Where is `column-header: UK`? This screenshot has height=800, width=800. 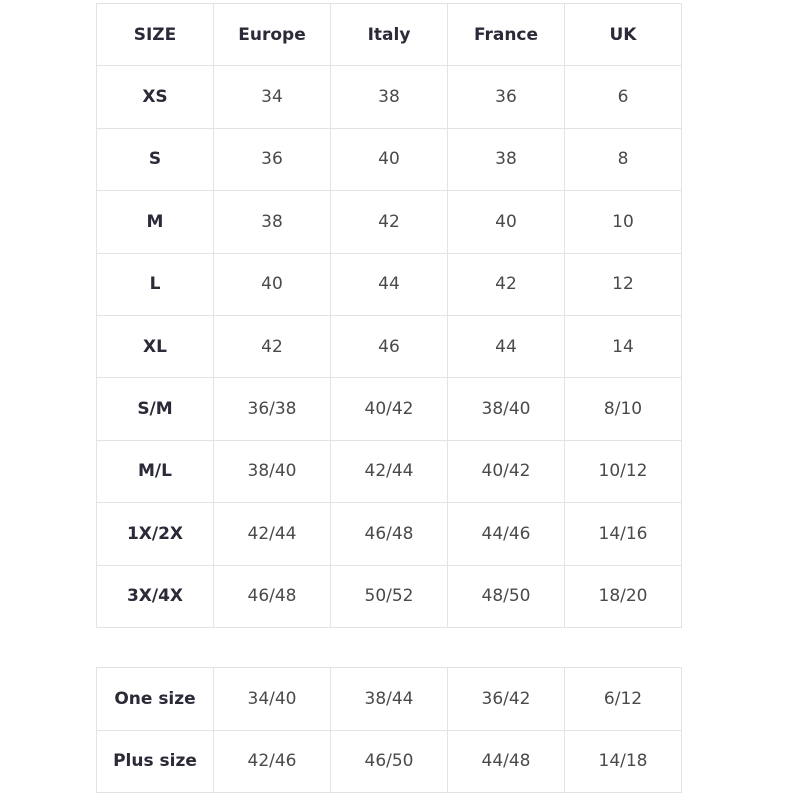
column-header: UK is located at coordinates (623, 34).